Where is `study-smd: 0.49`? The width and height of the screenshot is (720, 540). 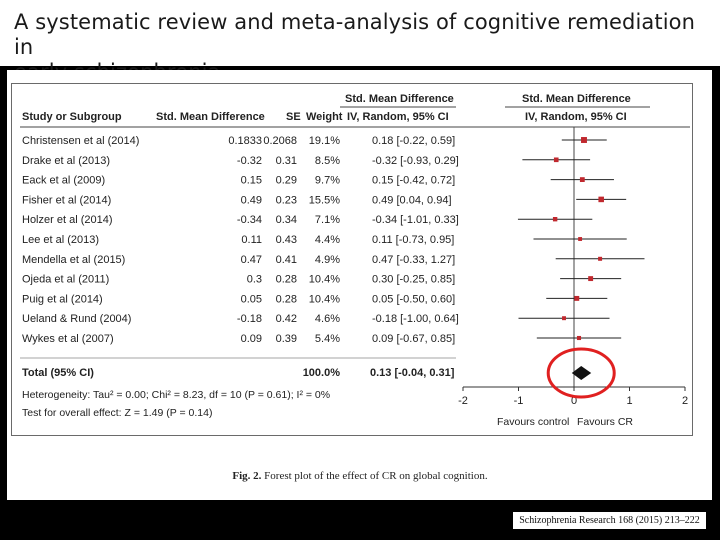
study-smd: 0.49 is located at coordinates (251, 200).